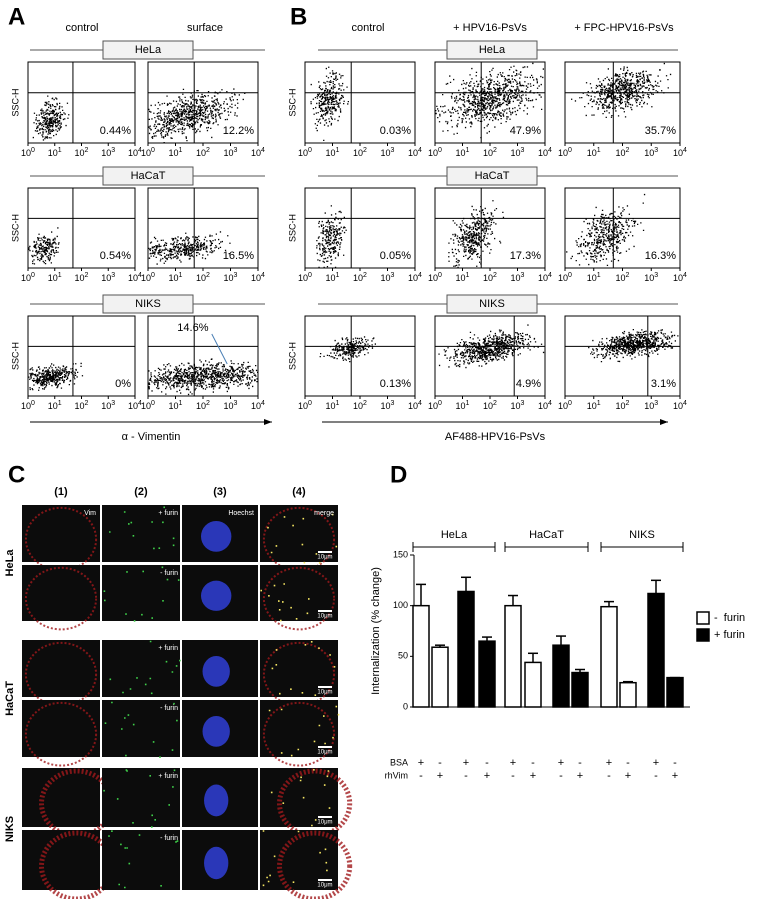 This screenshot has height=899, width=760. What do you see at coordinates (324, 753) in the screenshot?
I see `scale-text: 10μm` at bounding box center [324, 753].